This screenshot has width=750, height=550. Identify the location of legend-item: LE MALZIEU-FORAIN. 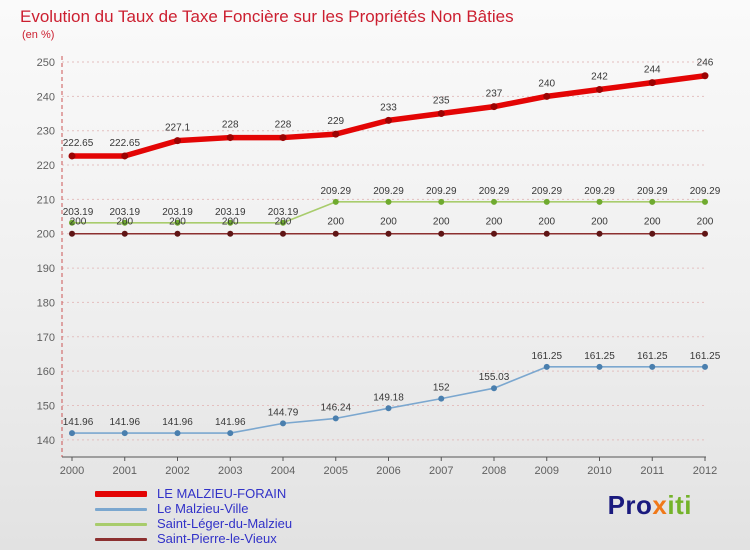
(193, 494).